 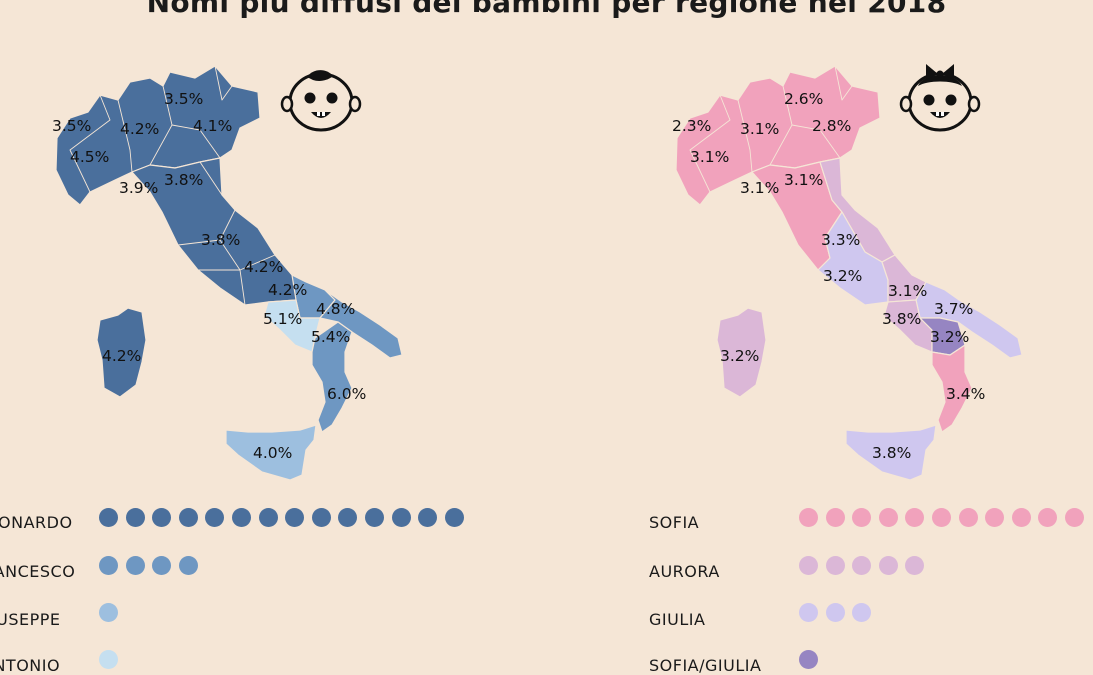 I want to click on label-emilia: 3.8%, so click(x=183, y=180).